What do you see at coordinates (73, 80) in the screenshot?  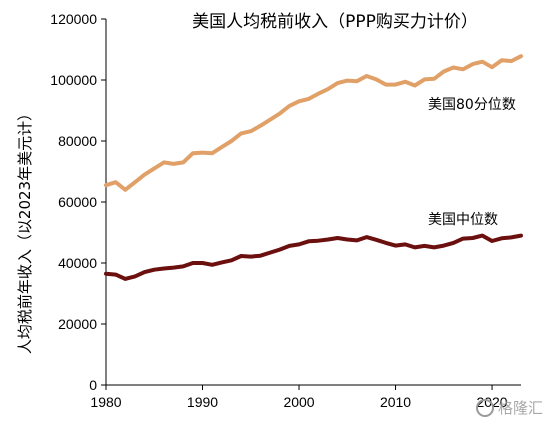 I see `y-tick-label: 100000` at bounding box center [73, 80].